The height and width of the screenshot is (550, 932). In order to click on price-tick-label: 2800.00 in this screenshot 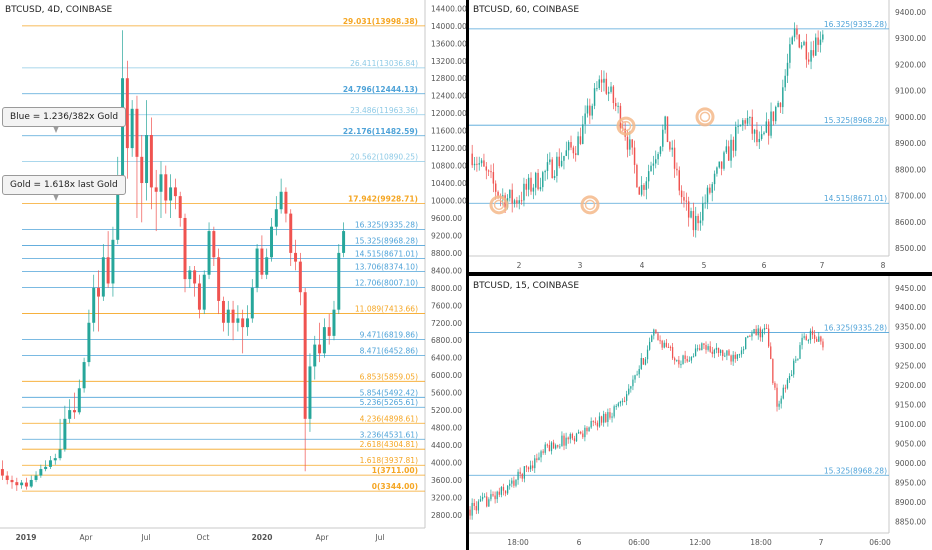, I will do `click(446, 515)`.